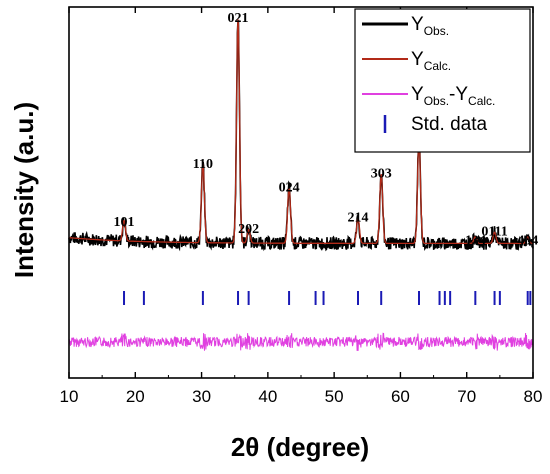  What do you see at coordinates (527, 241) in the screenshot?
I see `peak-label: 404` at bounding box center [527, 241].